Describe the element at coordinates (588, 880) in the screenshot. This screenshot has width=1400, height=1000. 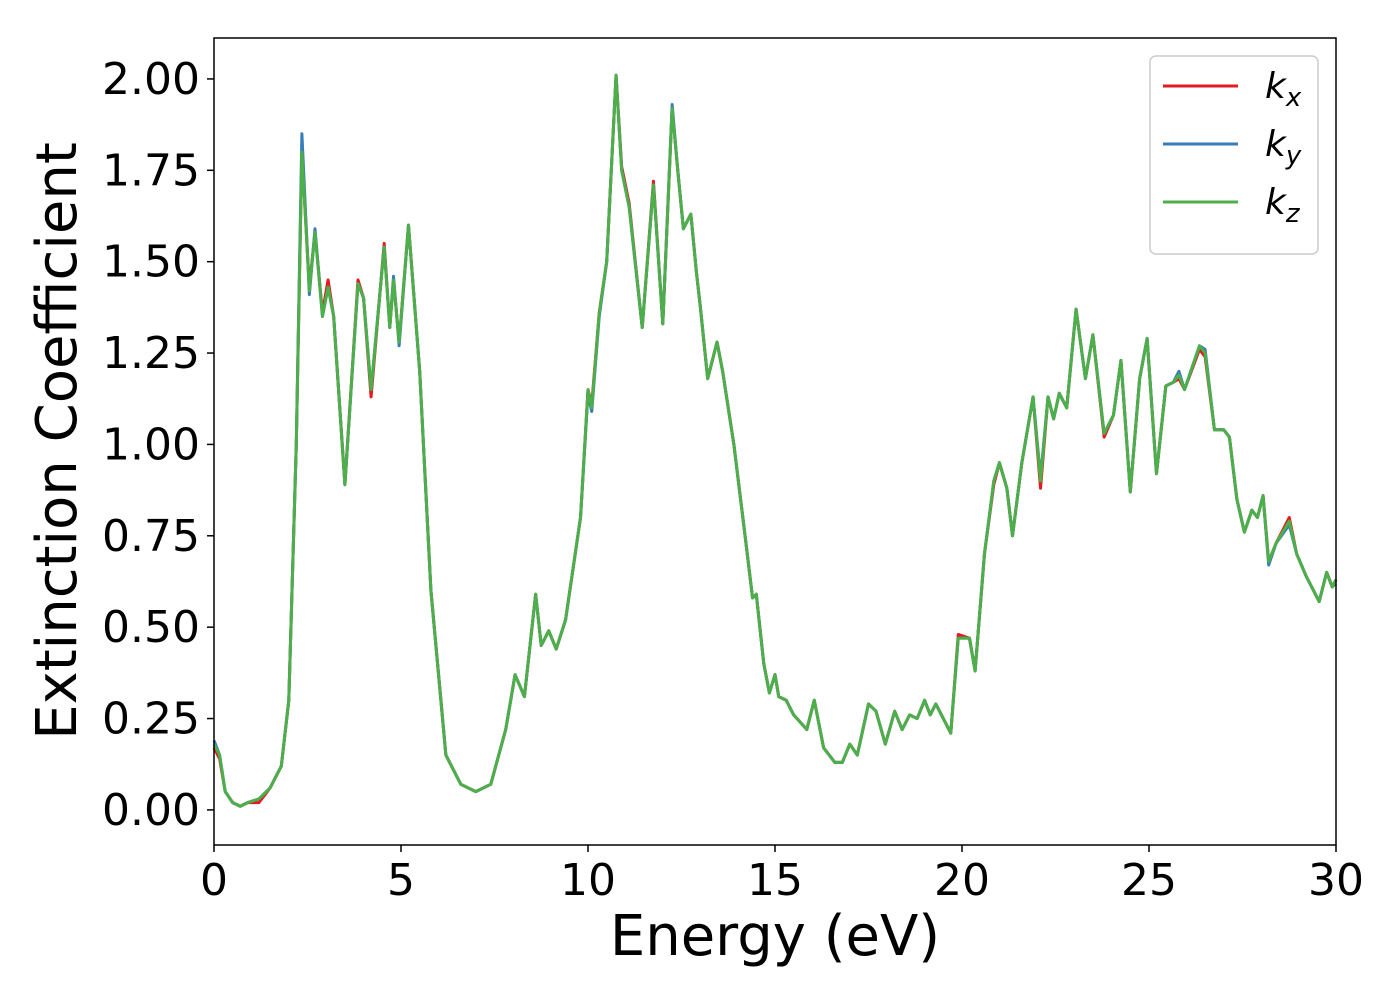
I see `x-tick-label: 10` at that location.